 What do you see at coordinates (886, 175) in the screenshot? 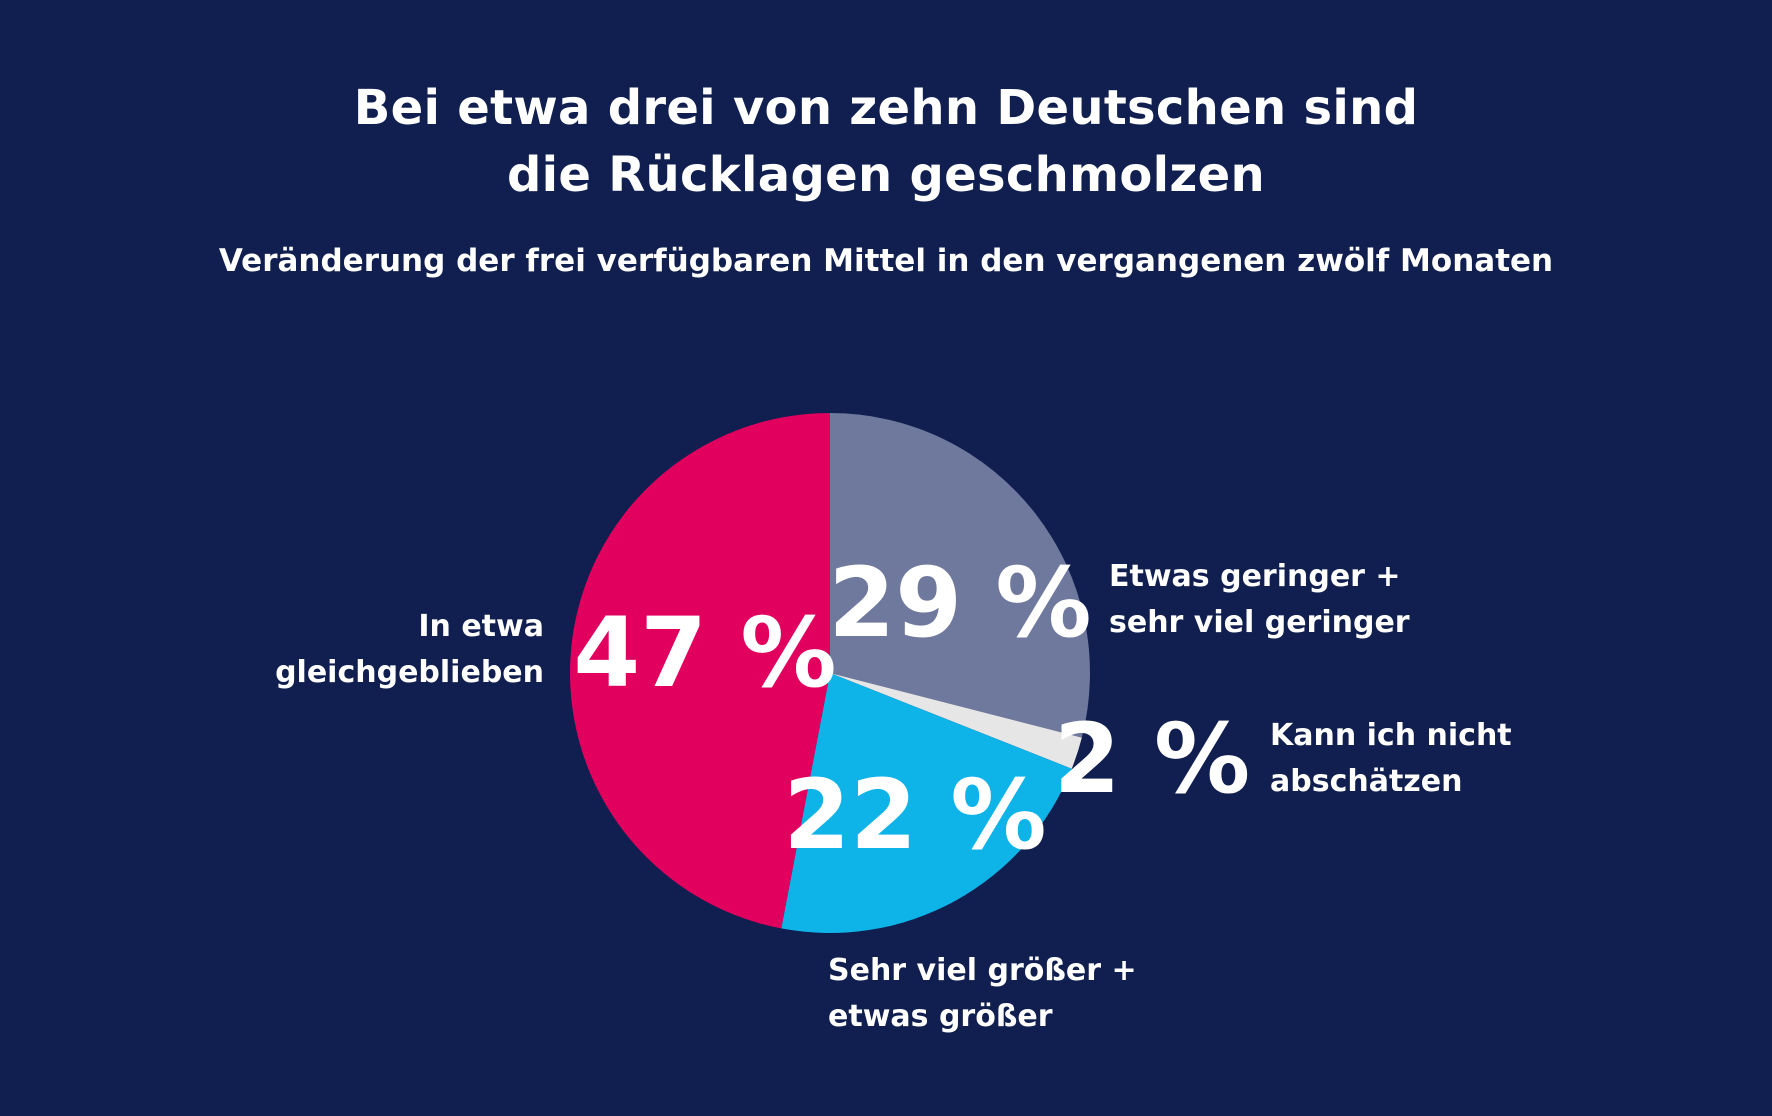
I see `chart-title-line-2: die Rücklagen geschmolzen` at bounding box center [886, 175].